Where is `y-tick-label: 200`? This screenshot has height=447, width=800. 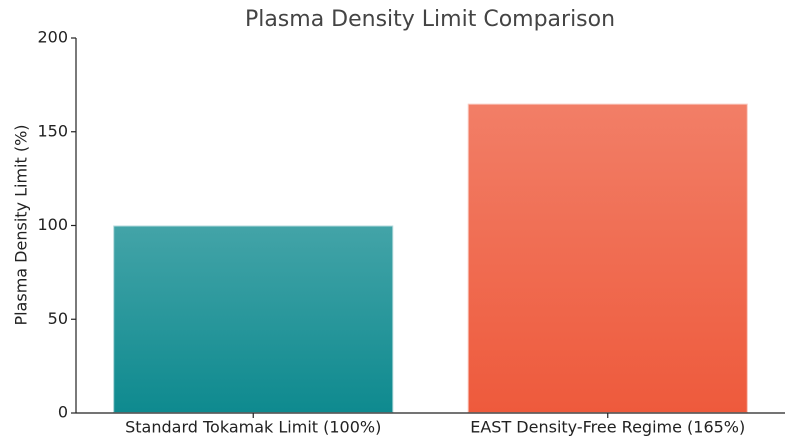 y-tick-label: 200 is located at coordinates (52, 37).